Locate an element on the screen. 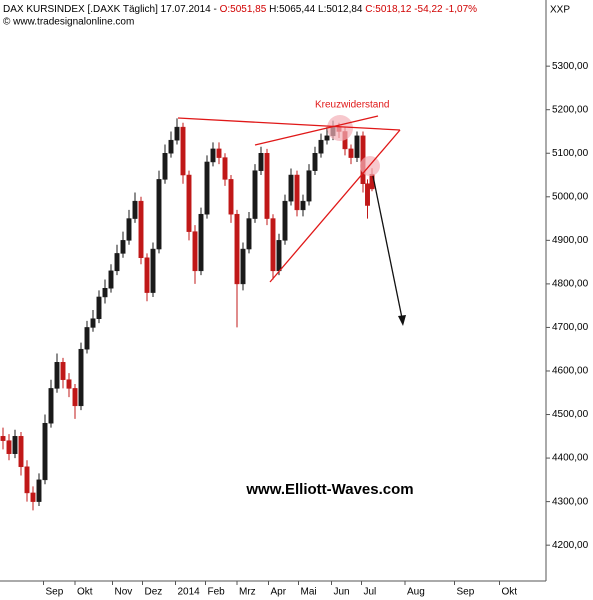 Image resolution: width=593 pixels, height=600 pixels. watermark: www.Elliott-Waves.com is located at coordinates (329, 489).